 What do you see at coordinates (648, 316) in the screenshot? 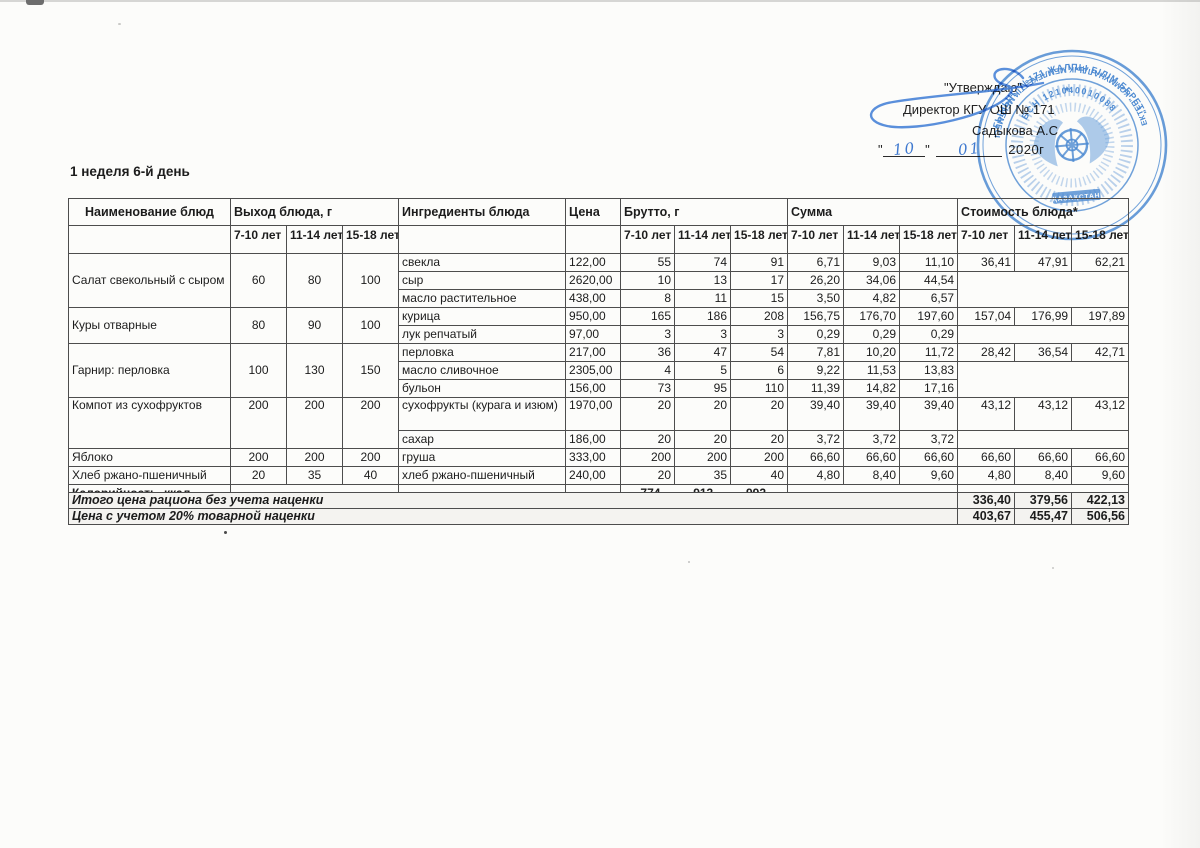
I see `gross-value: 165` at bounding box center [648, 316].